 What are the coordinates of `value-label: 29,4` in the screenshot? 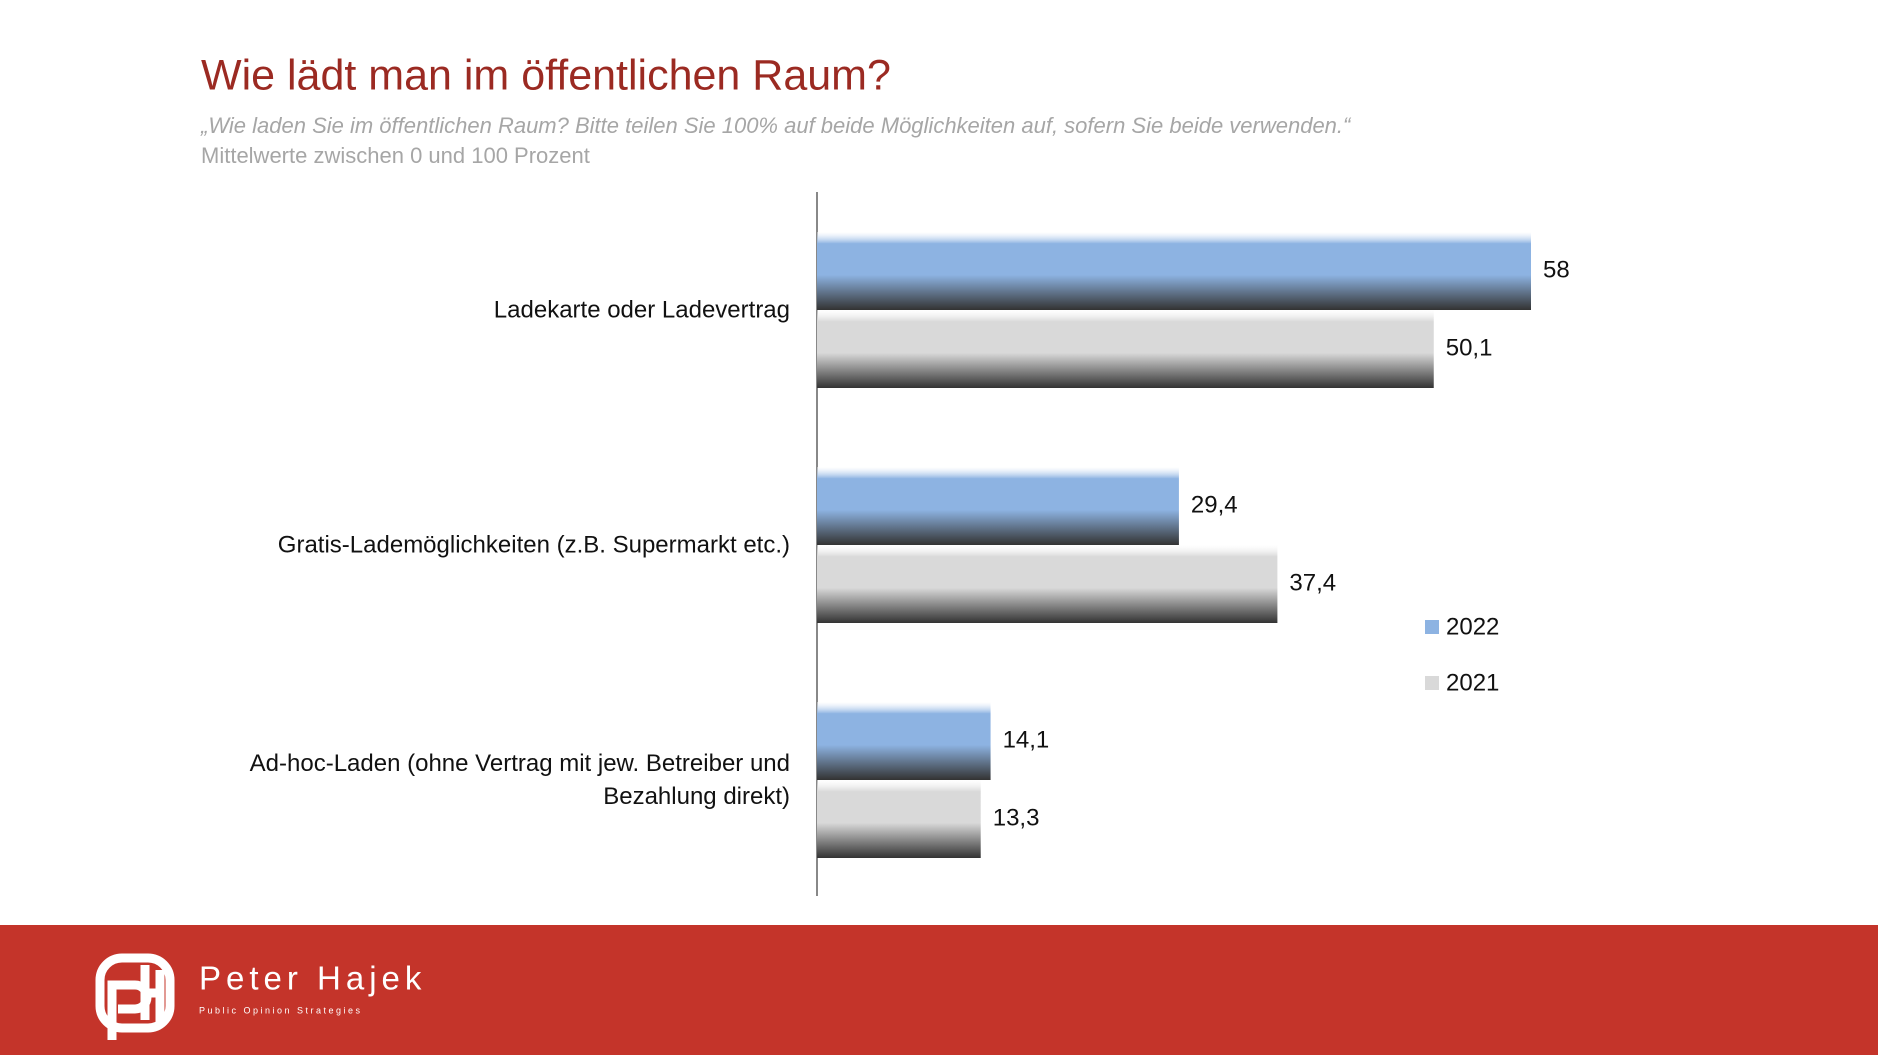 It's located at (1214, 504).